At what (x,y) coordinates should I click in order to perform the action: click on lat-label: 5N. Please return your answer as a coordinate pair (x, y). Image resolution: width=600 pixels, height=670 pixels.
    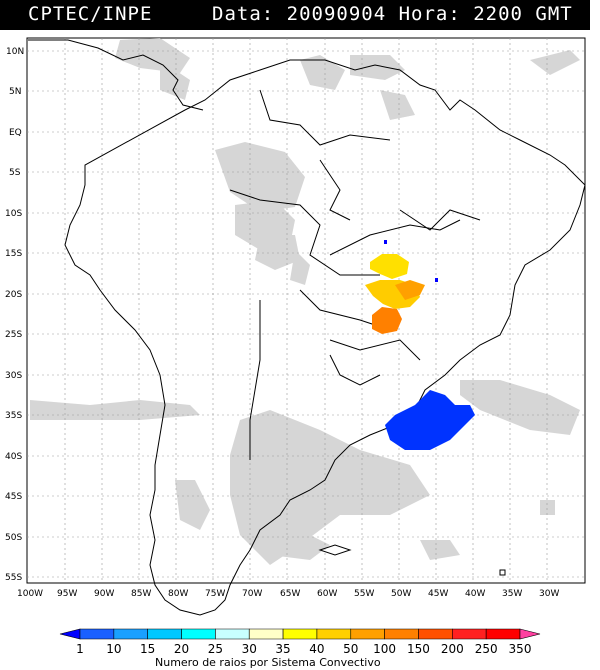
    Looking at the image, I should click on (15, 92).